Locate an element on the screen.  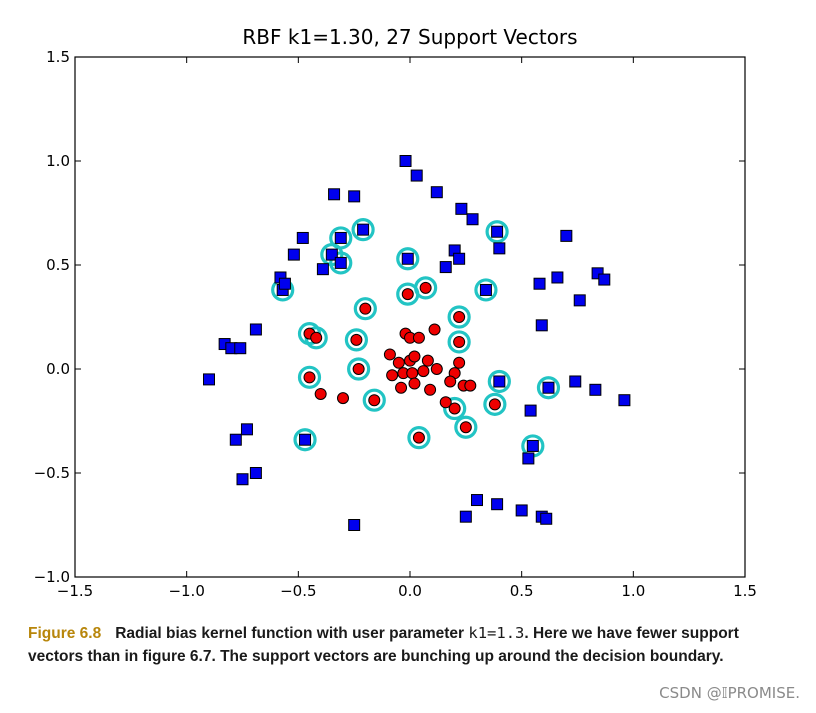
class-positive-series is located at coordinates (402, 362).